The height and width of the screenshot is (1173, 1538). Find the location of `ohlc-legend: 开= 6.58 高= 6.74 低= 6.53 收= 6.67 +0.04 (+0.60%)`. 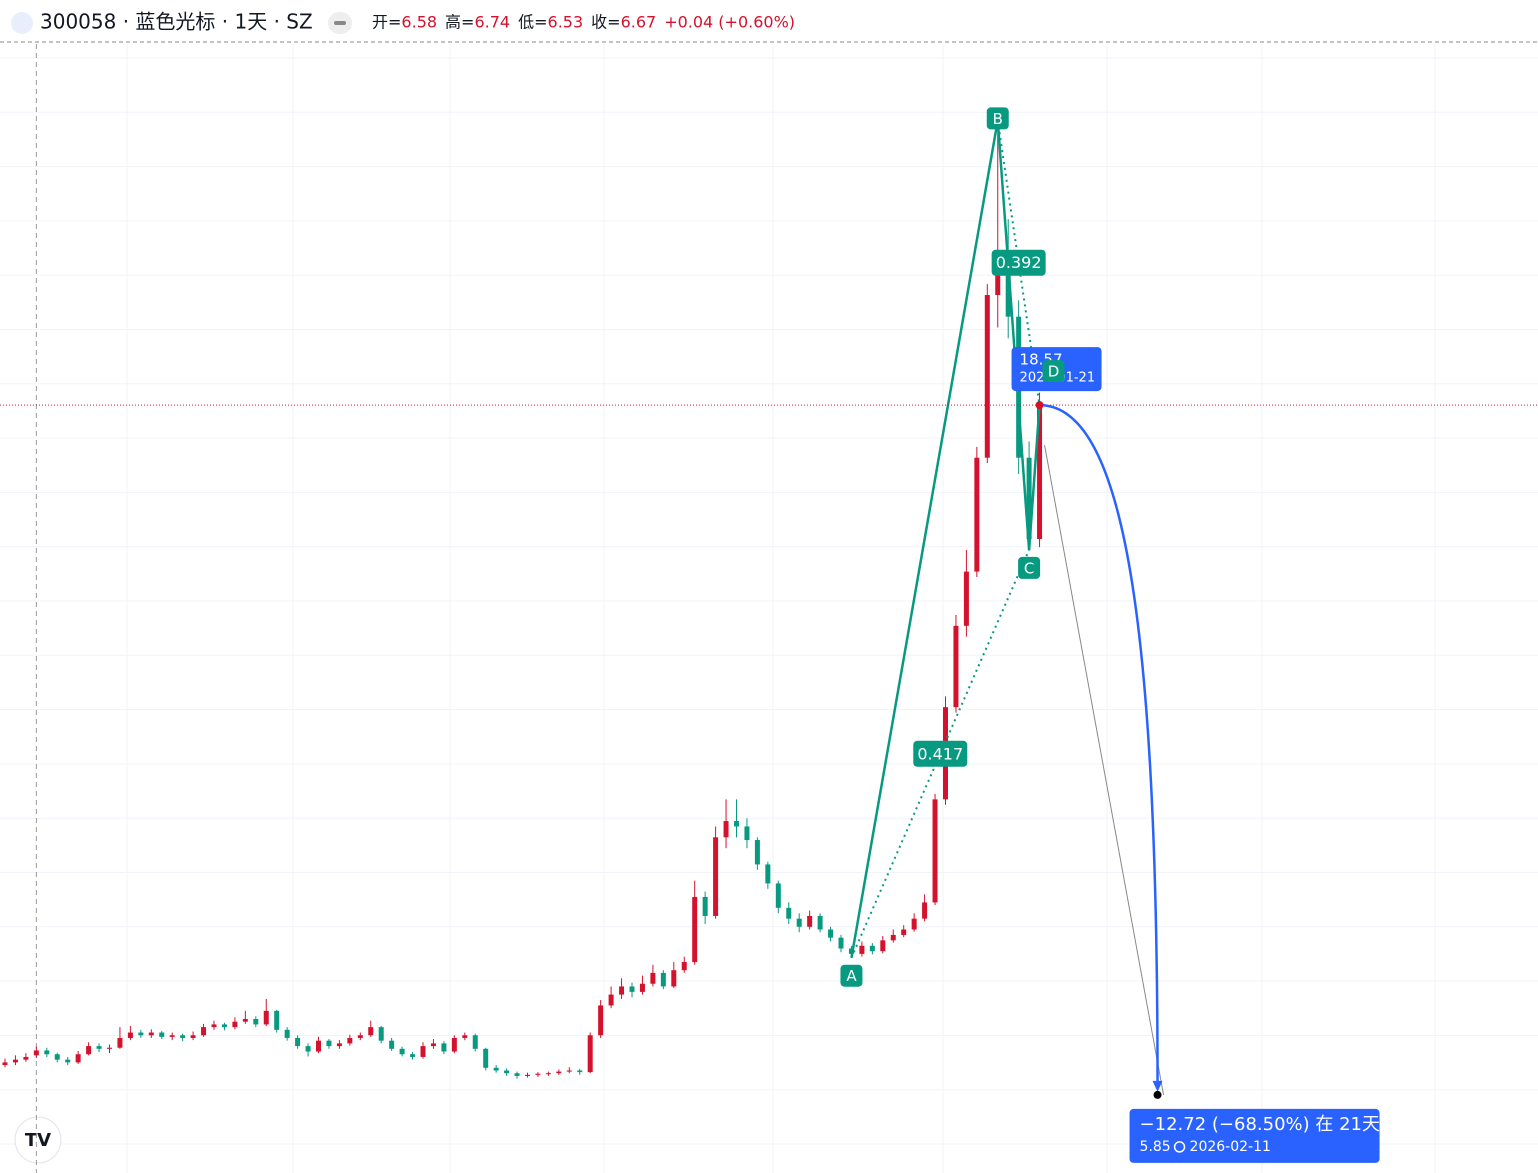

ohlc-legend: 开= 6.58 高= 6.74 低= 6.53 收= 6.67 +0.04 (+0.60%) is located at coordinates (583, 22).